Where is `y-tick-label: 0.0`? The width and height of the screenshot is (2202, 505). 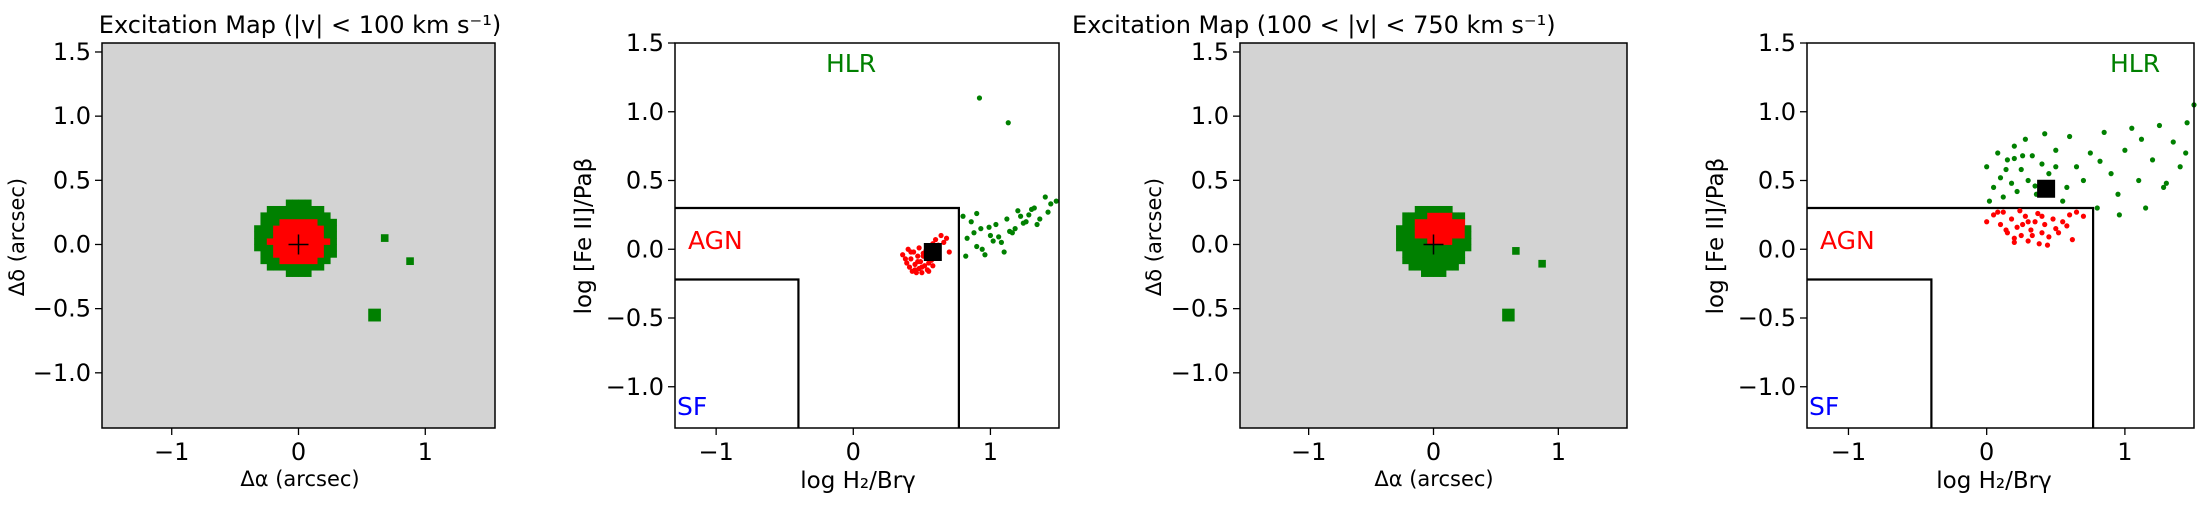
y-tick-label: 0.0 is located at coordinates (645, 249).